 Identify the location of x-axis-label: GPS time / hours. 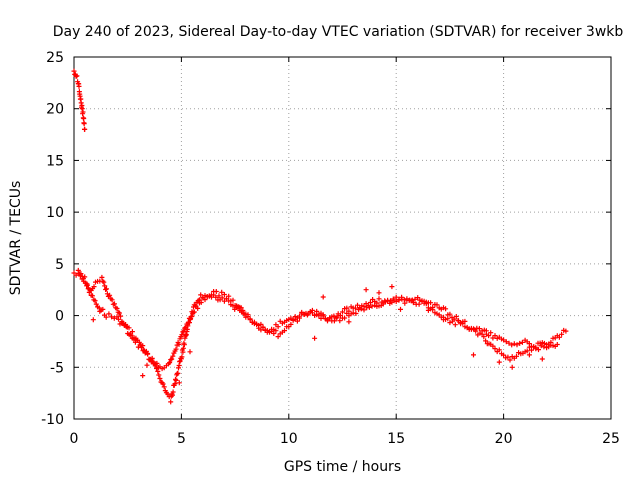
(342, 467).